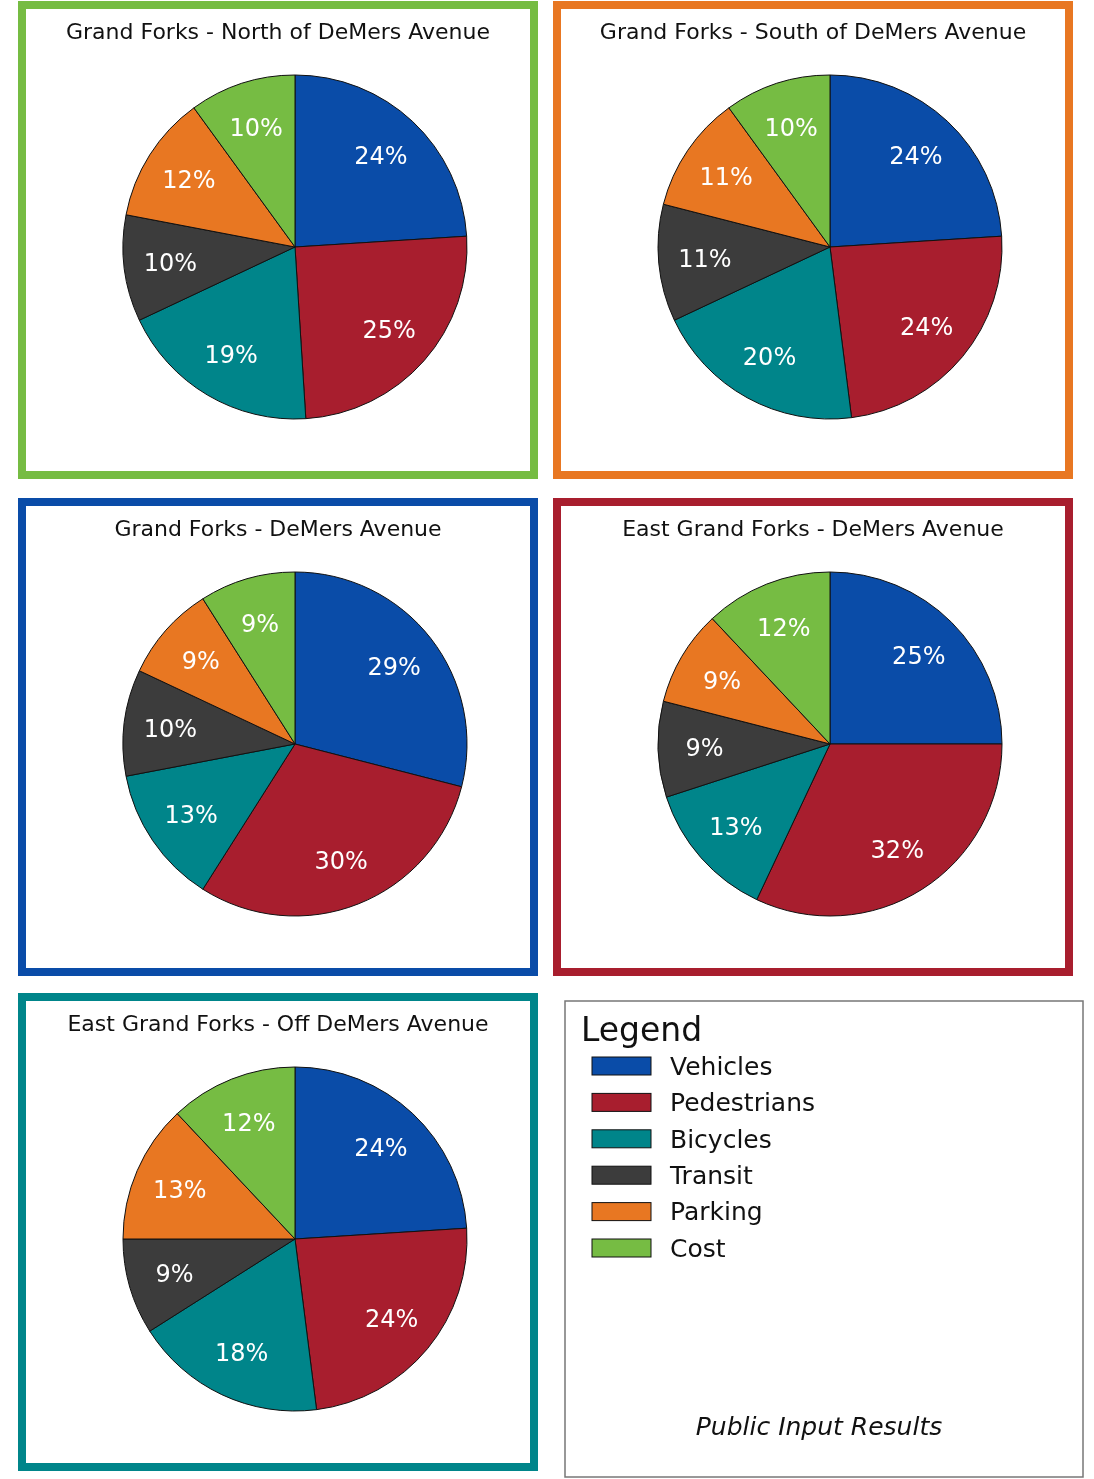 Image resolution: width=1094 pixels, height=1479 pixels. I want to click on data-label: 18%, so click(241, 1353).